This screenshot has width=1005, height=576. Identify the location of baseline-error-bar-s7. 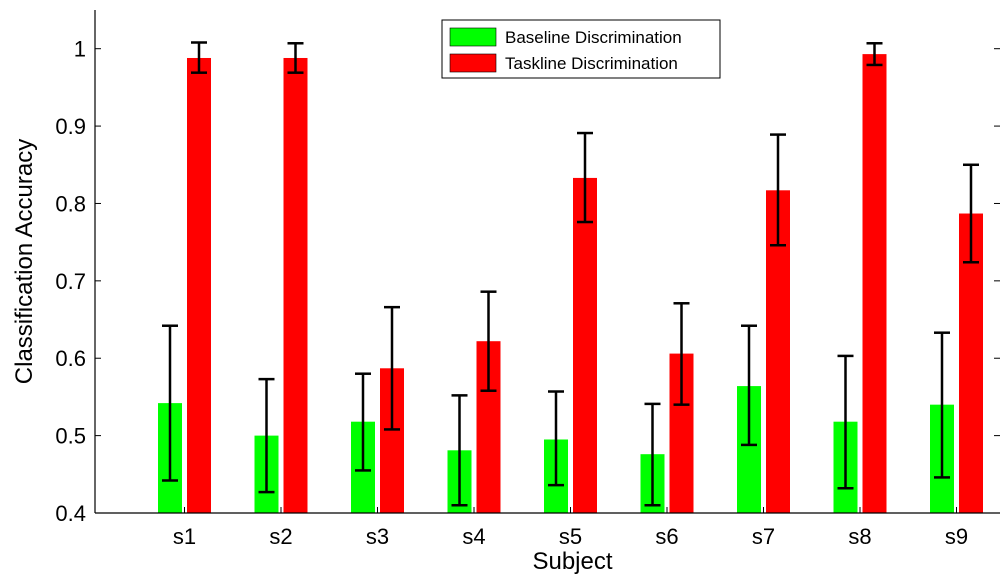
(749, 385).